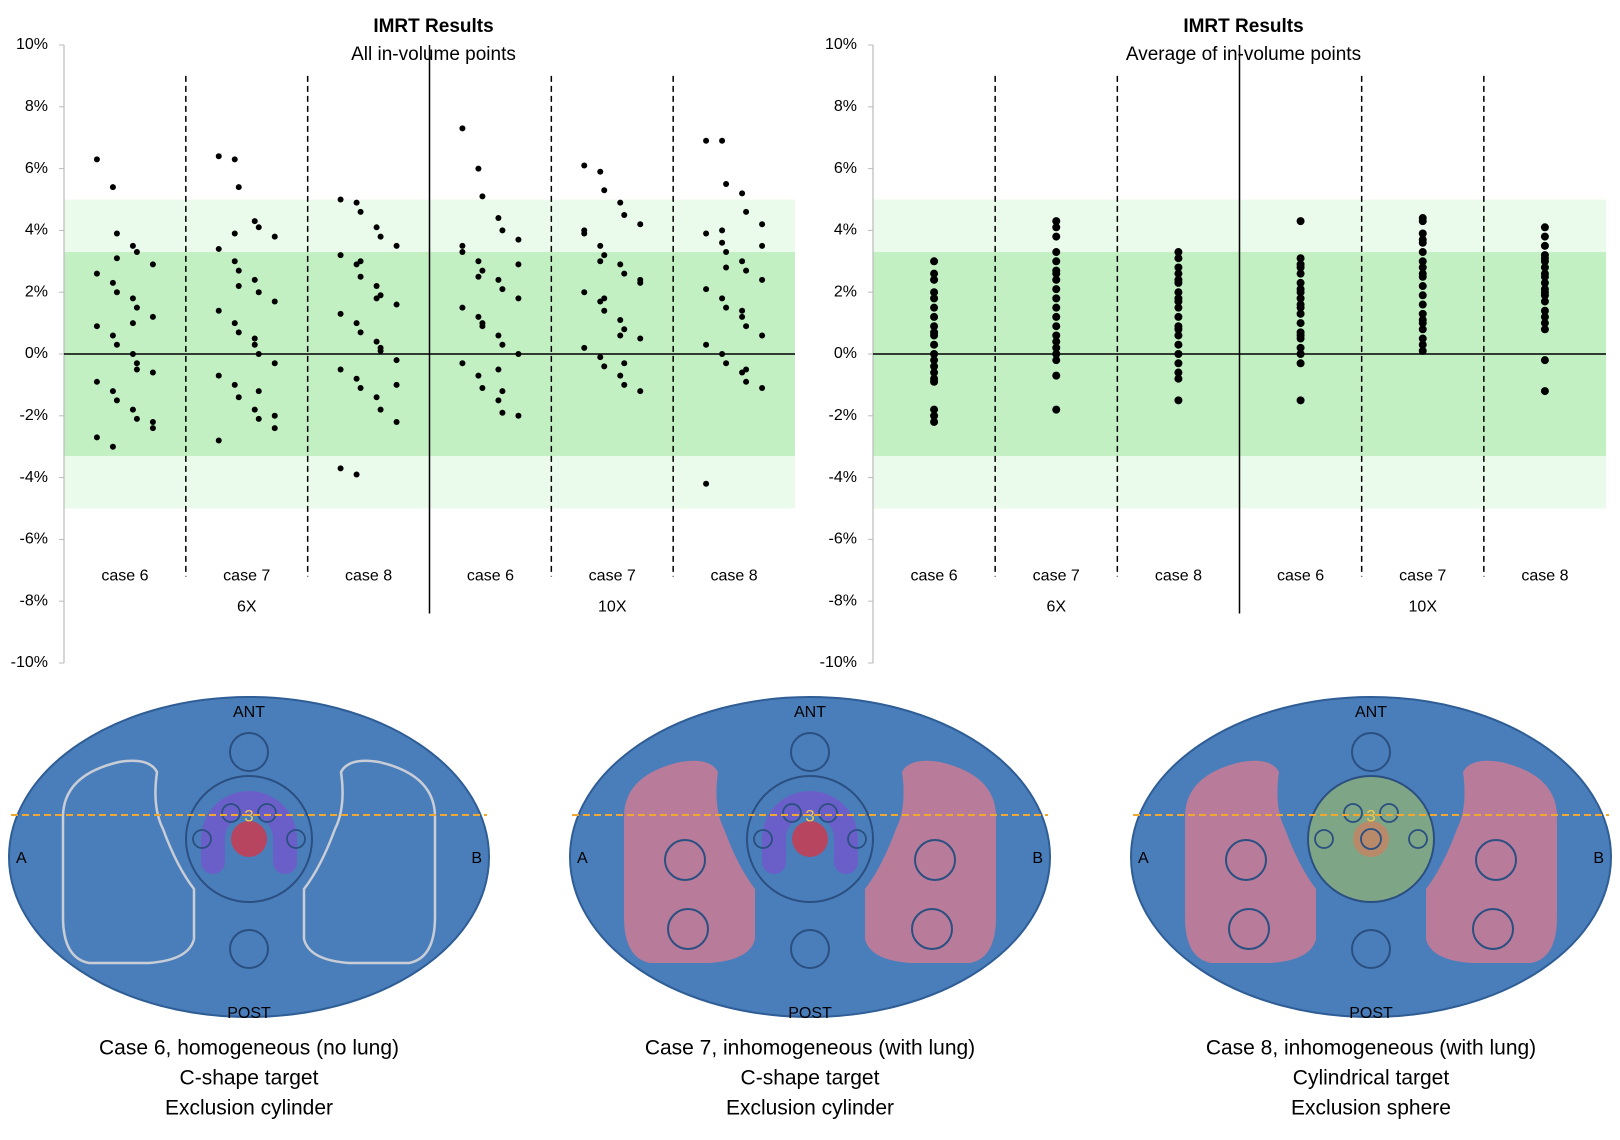  What do you see at coordinates (843, 477) in the screenshot?
I see `y-tick-label: -4%` at bounding box center [843, 477].